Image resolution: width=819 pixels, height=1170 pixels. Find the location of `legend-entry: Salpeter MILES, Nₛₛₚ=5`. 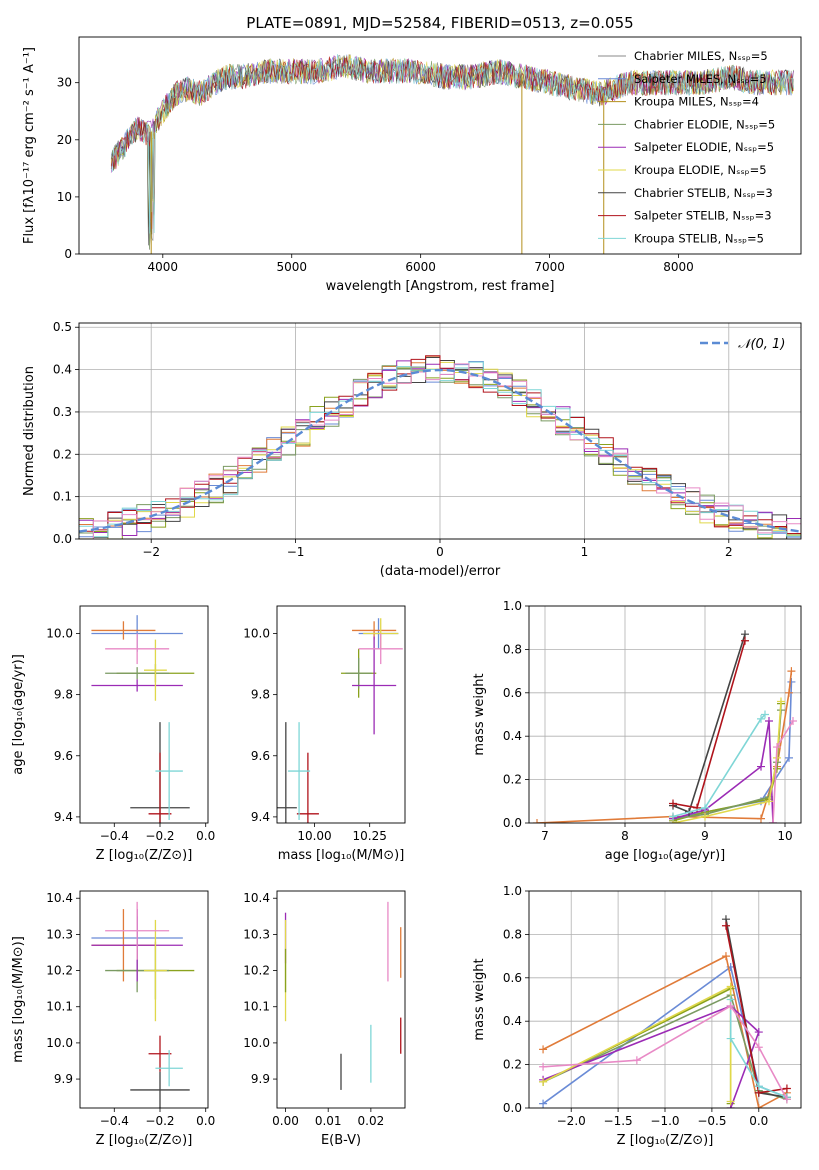

legend-entry: Salpeter MILES, Nₛₛₚ=5 is located at coordinates (700, 79).